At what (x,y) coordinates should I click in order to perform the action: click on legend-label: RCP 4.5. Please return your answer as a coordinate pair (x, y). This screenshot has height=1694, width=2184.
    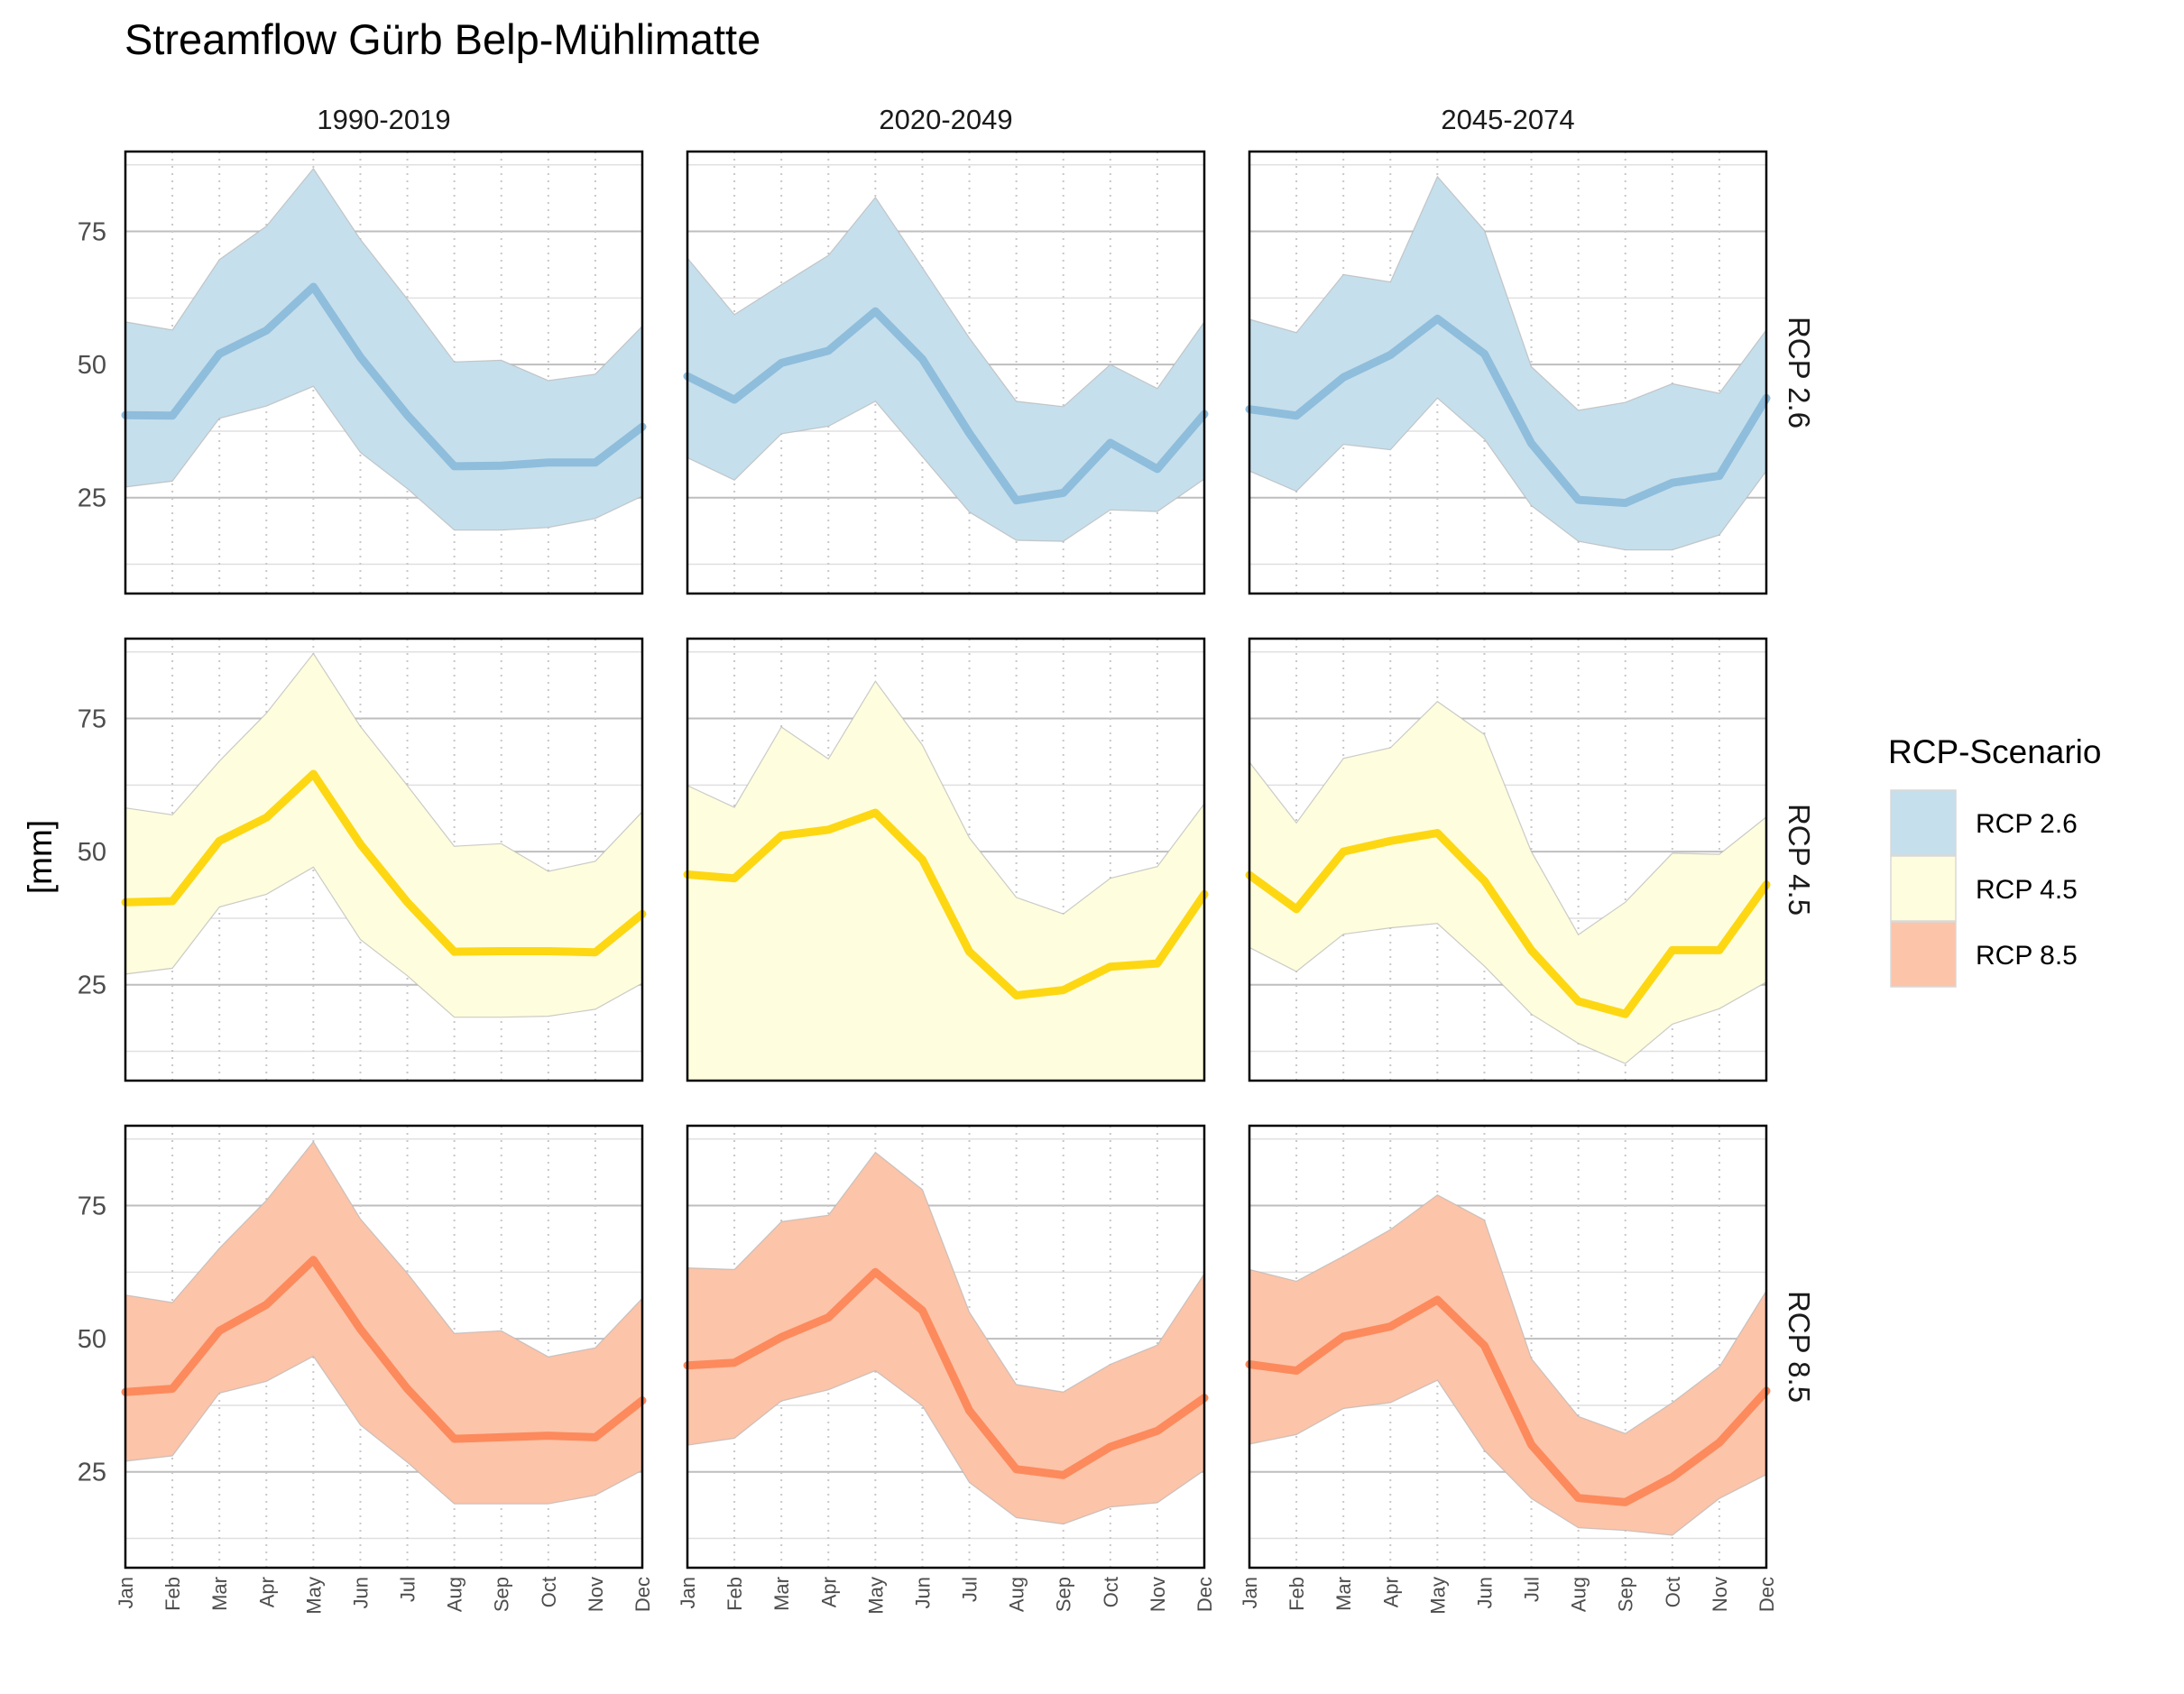
    Looking at the image, I should click on (2027, 890).